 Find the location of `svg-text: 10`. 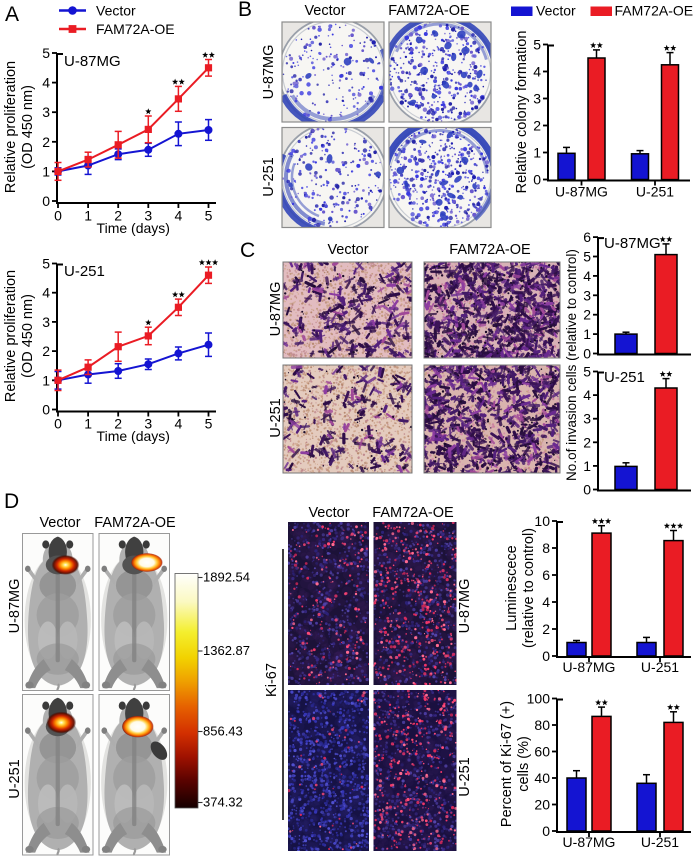

svg-text: 10 is located at coordinates (542, 521).